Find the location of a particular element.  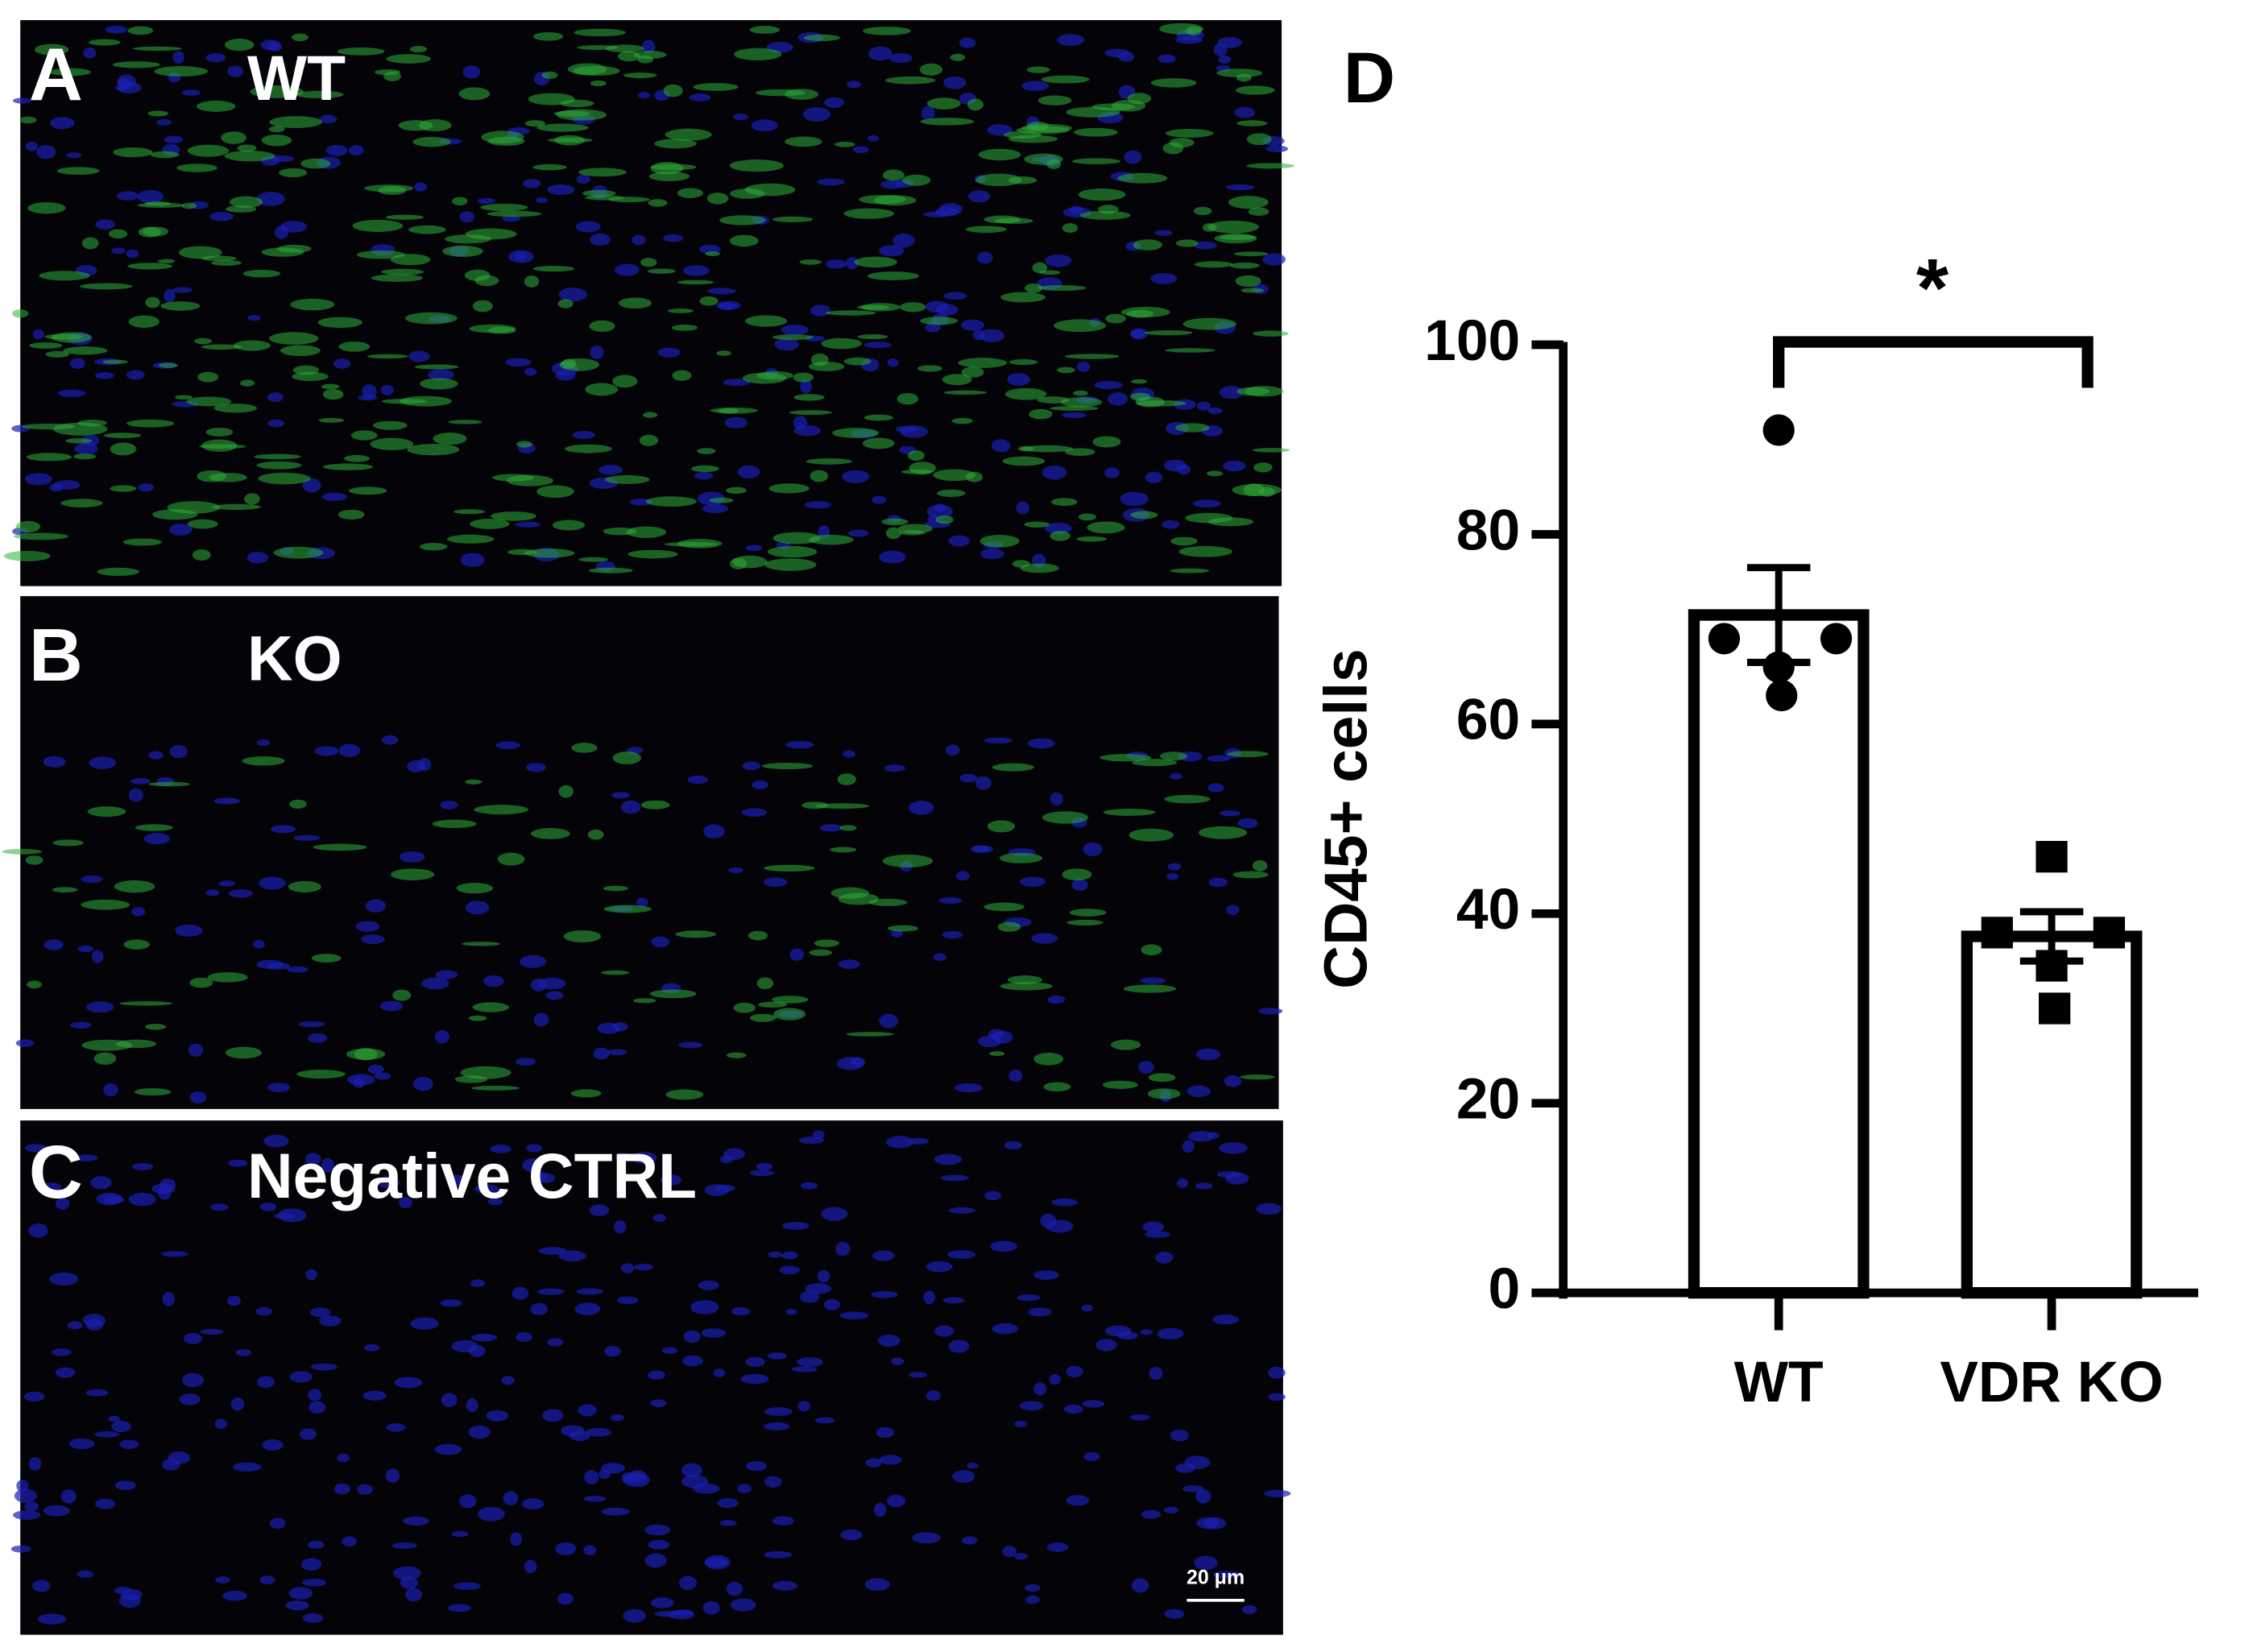

y-axis-label: CD45+ cells is located at coordinates (1346, 818).